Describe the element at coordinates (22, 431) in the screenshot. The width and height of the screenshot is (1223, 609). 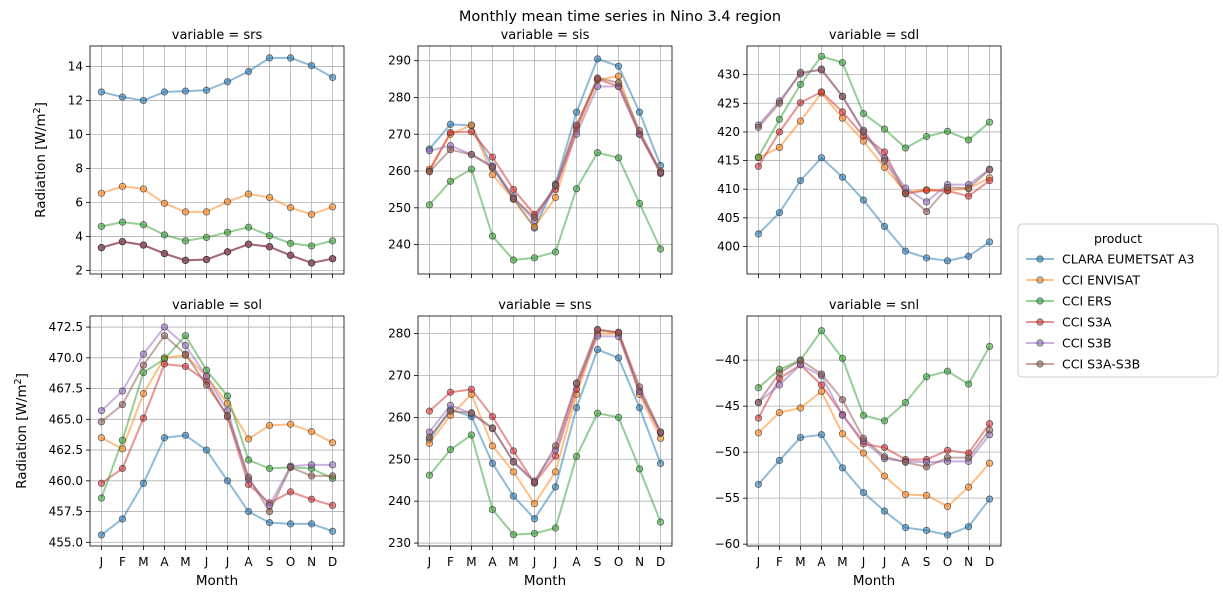
I see `y-axis-label: Radiation [W/m2]` at that location.